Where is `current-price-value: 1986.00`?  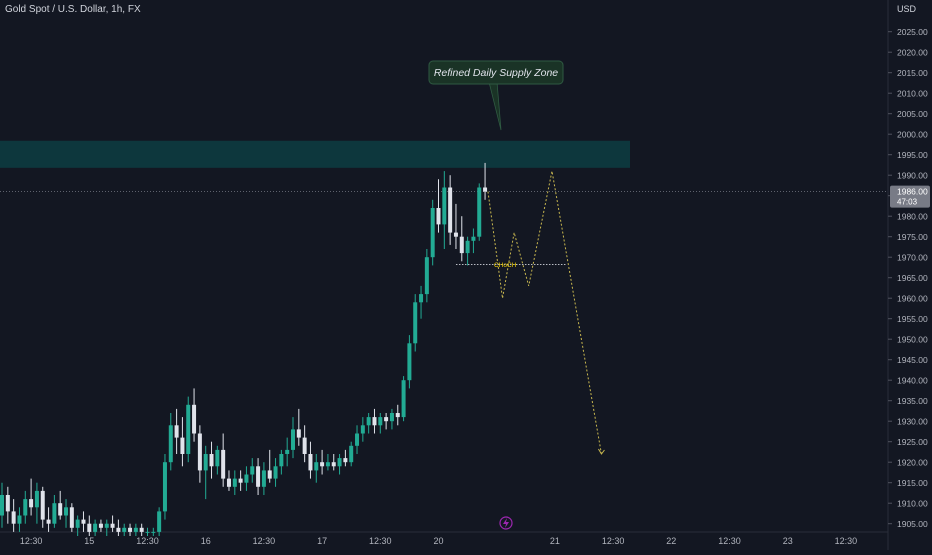
current-price-value: 1986.00 is located at coordinates (912, 192).